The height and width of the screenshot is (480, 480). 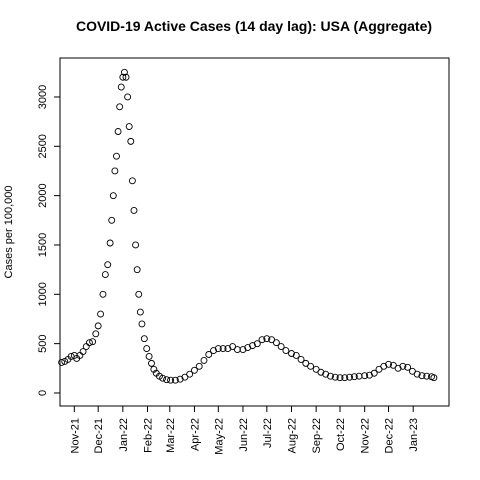 I want to click on x-tick-label: Nov-21, so click(x=75, y=435).